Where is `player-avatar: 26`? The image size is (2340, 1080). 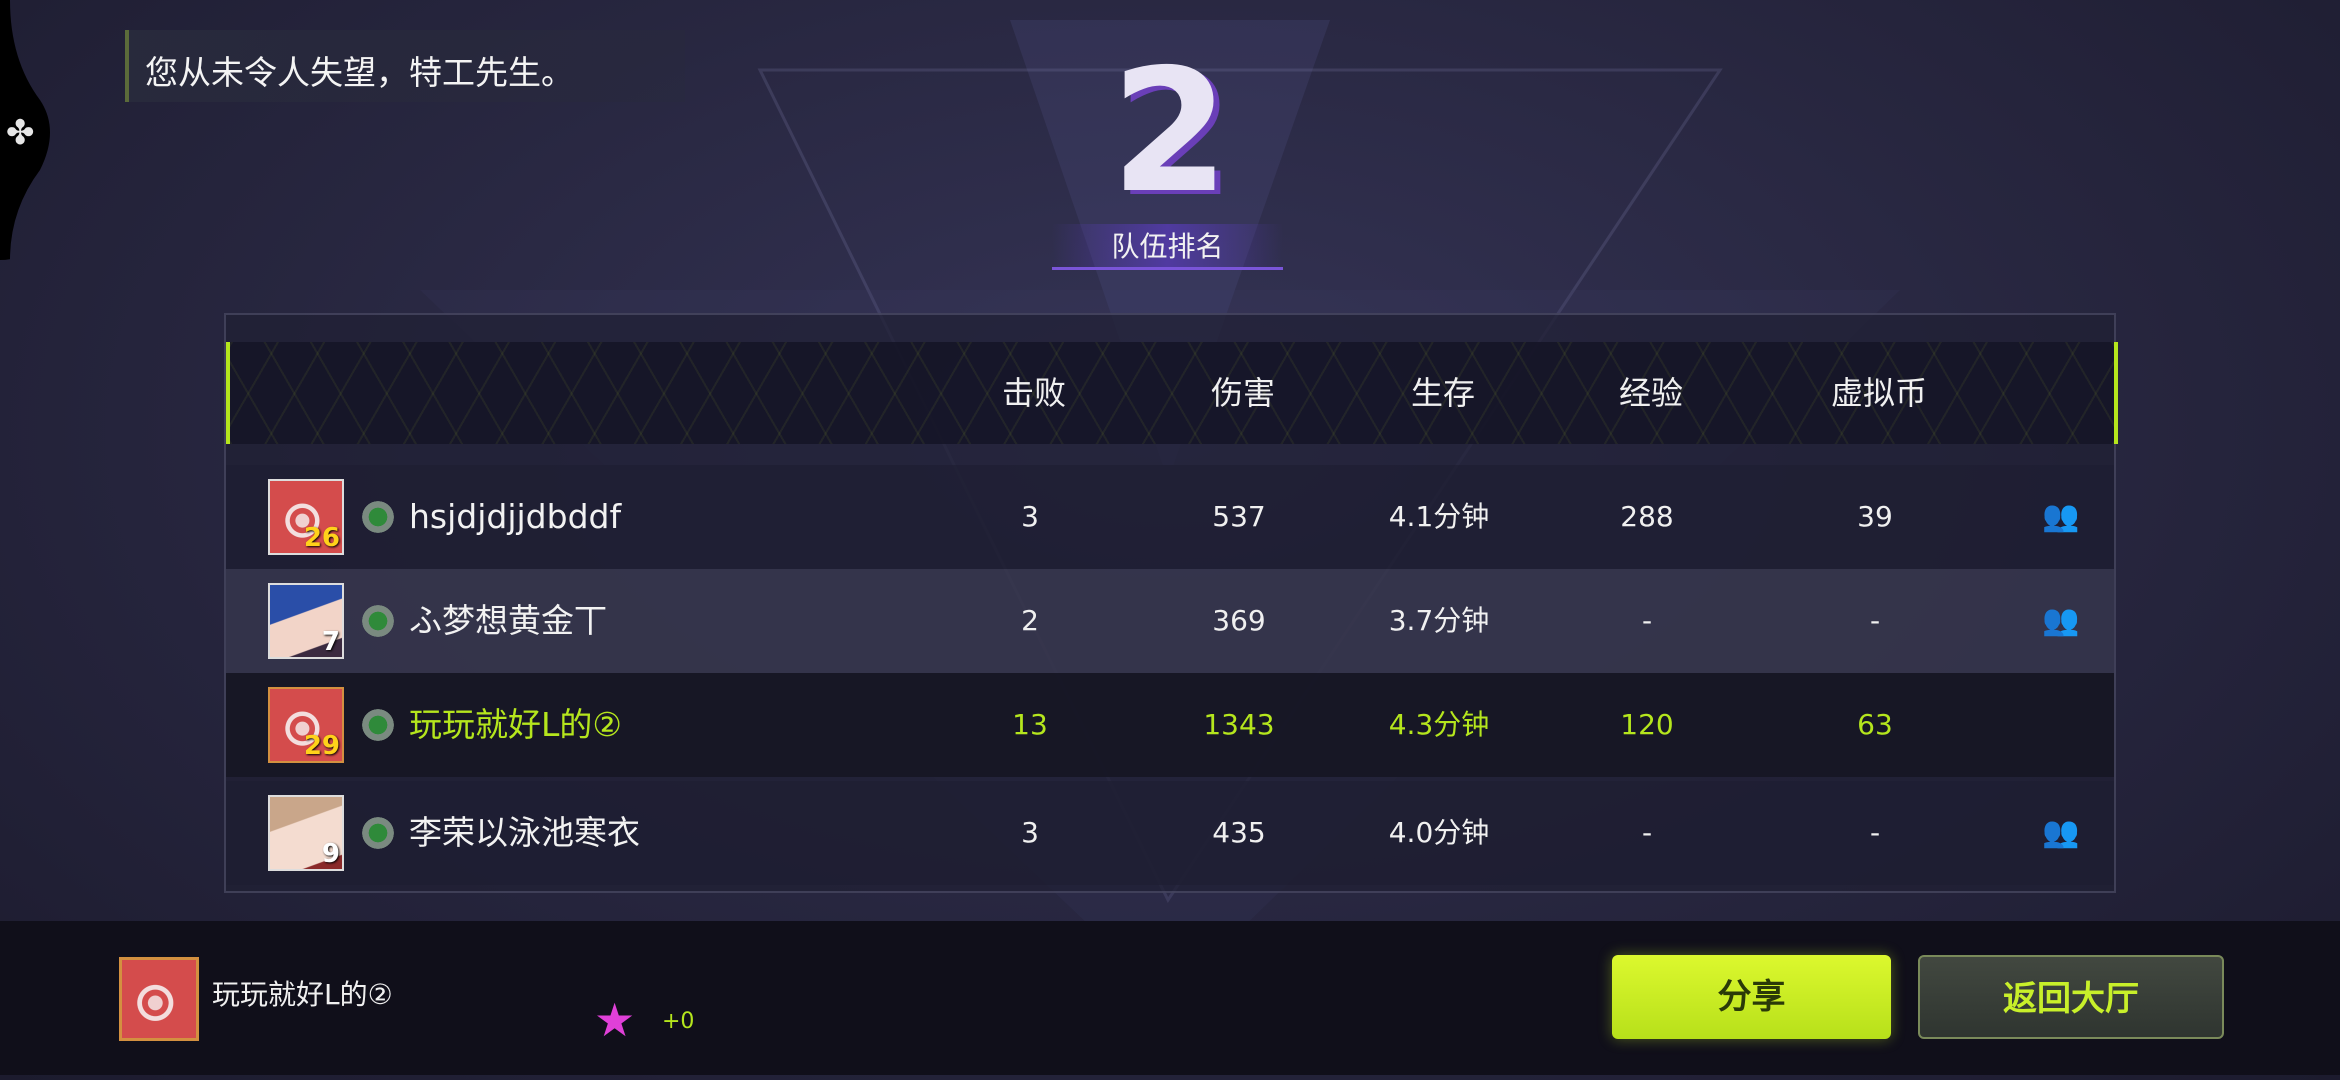 player-avatar: 26 is located at coordinates (306, 517).